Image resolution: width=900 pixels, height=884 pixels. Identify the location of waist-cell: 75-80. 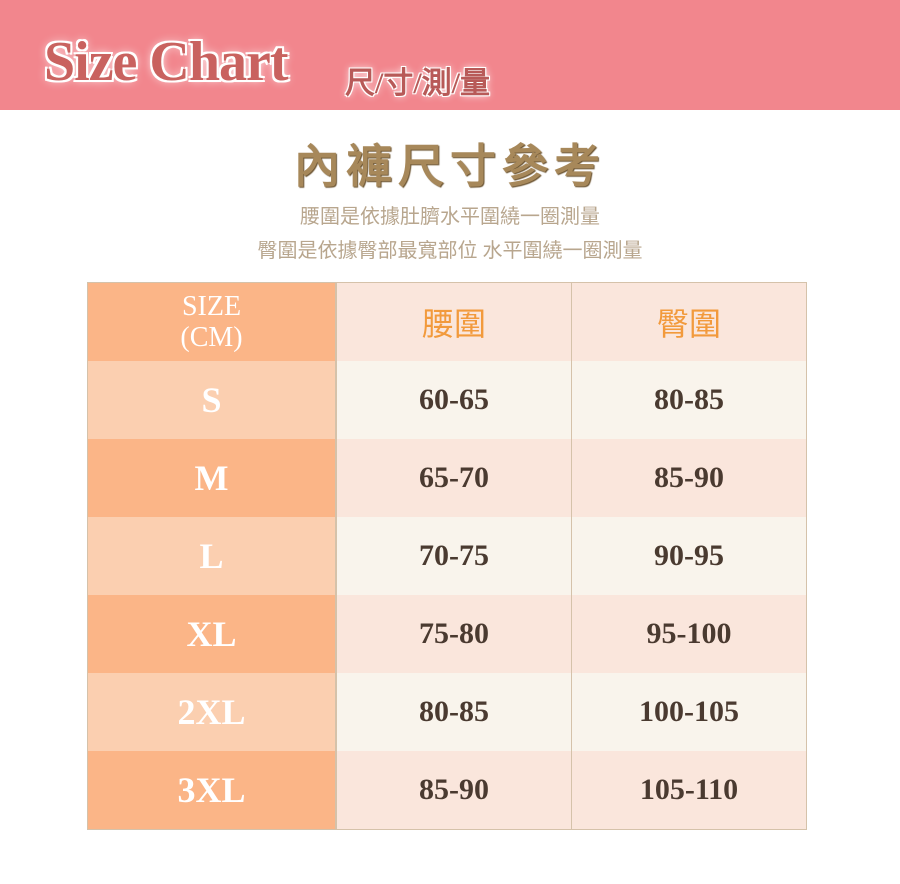
(454, 634).